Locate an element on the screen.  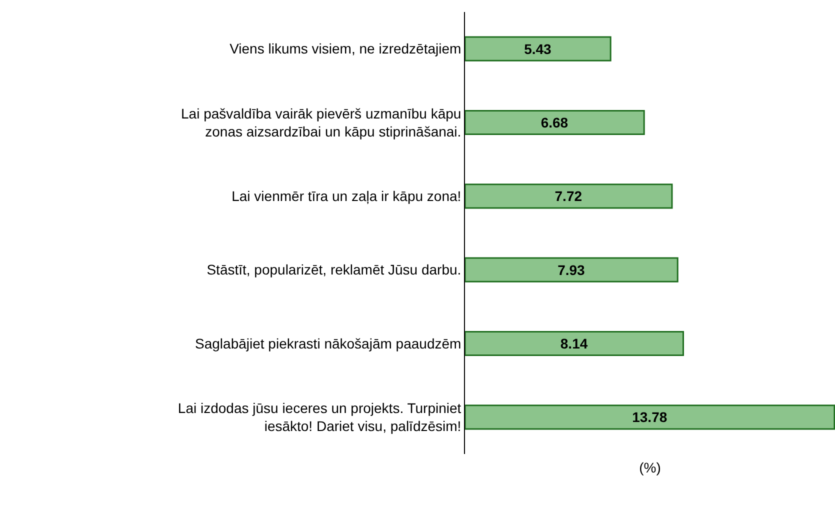
data-label: 8.14 is located at coordinates (574, 344).